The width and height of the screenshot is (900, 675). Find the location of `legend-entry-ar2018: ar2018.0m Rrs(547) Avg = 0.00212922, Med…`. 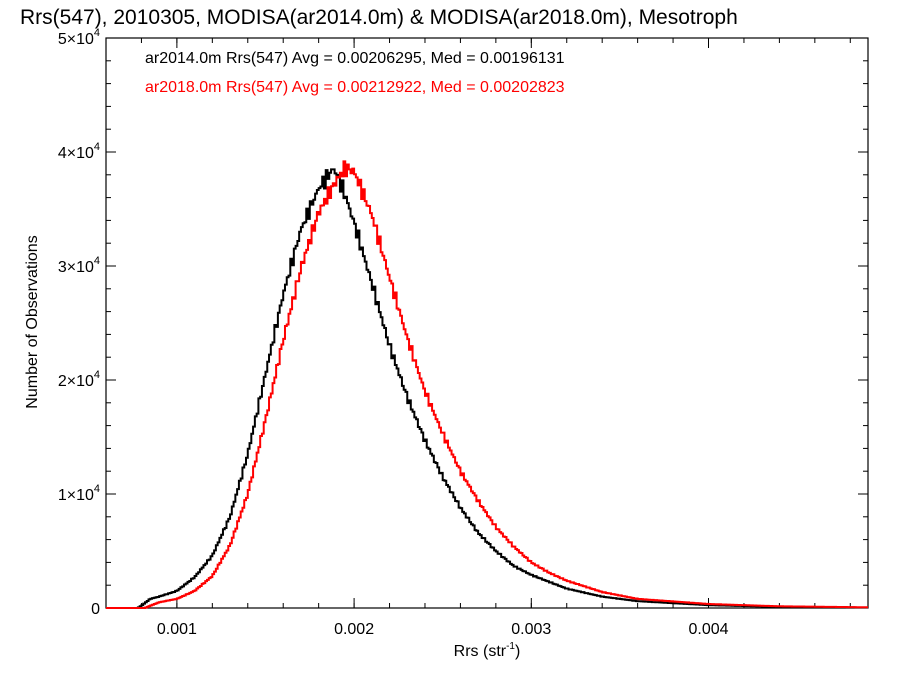

legend-entry-ar2018: ar2018.0m Rrs(547) Avg = 0.00212922, Med… is located at coordinates (355, 87).